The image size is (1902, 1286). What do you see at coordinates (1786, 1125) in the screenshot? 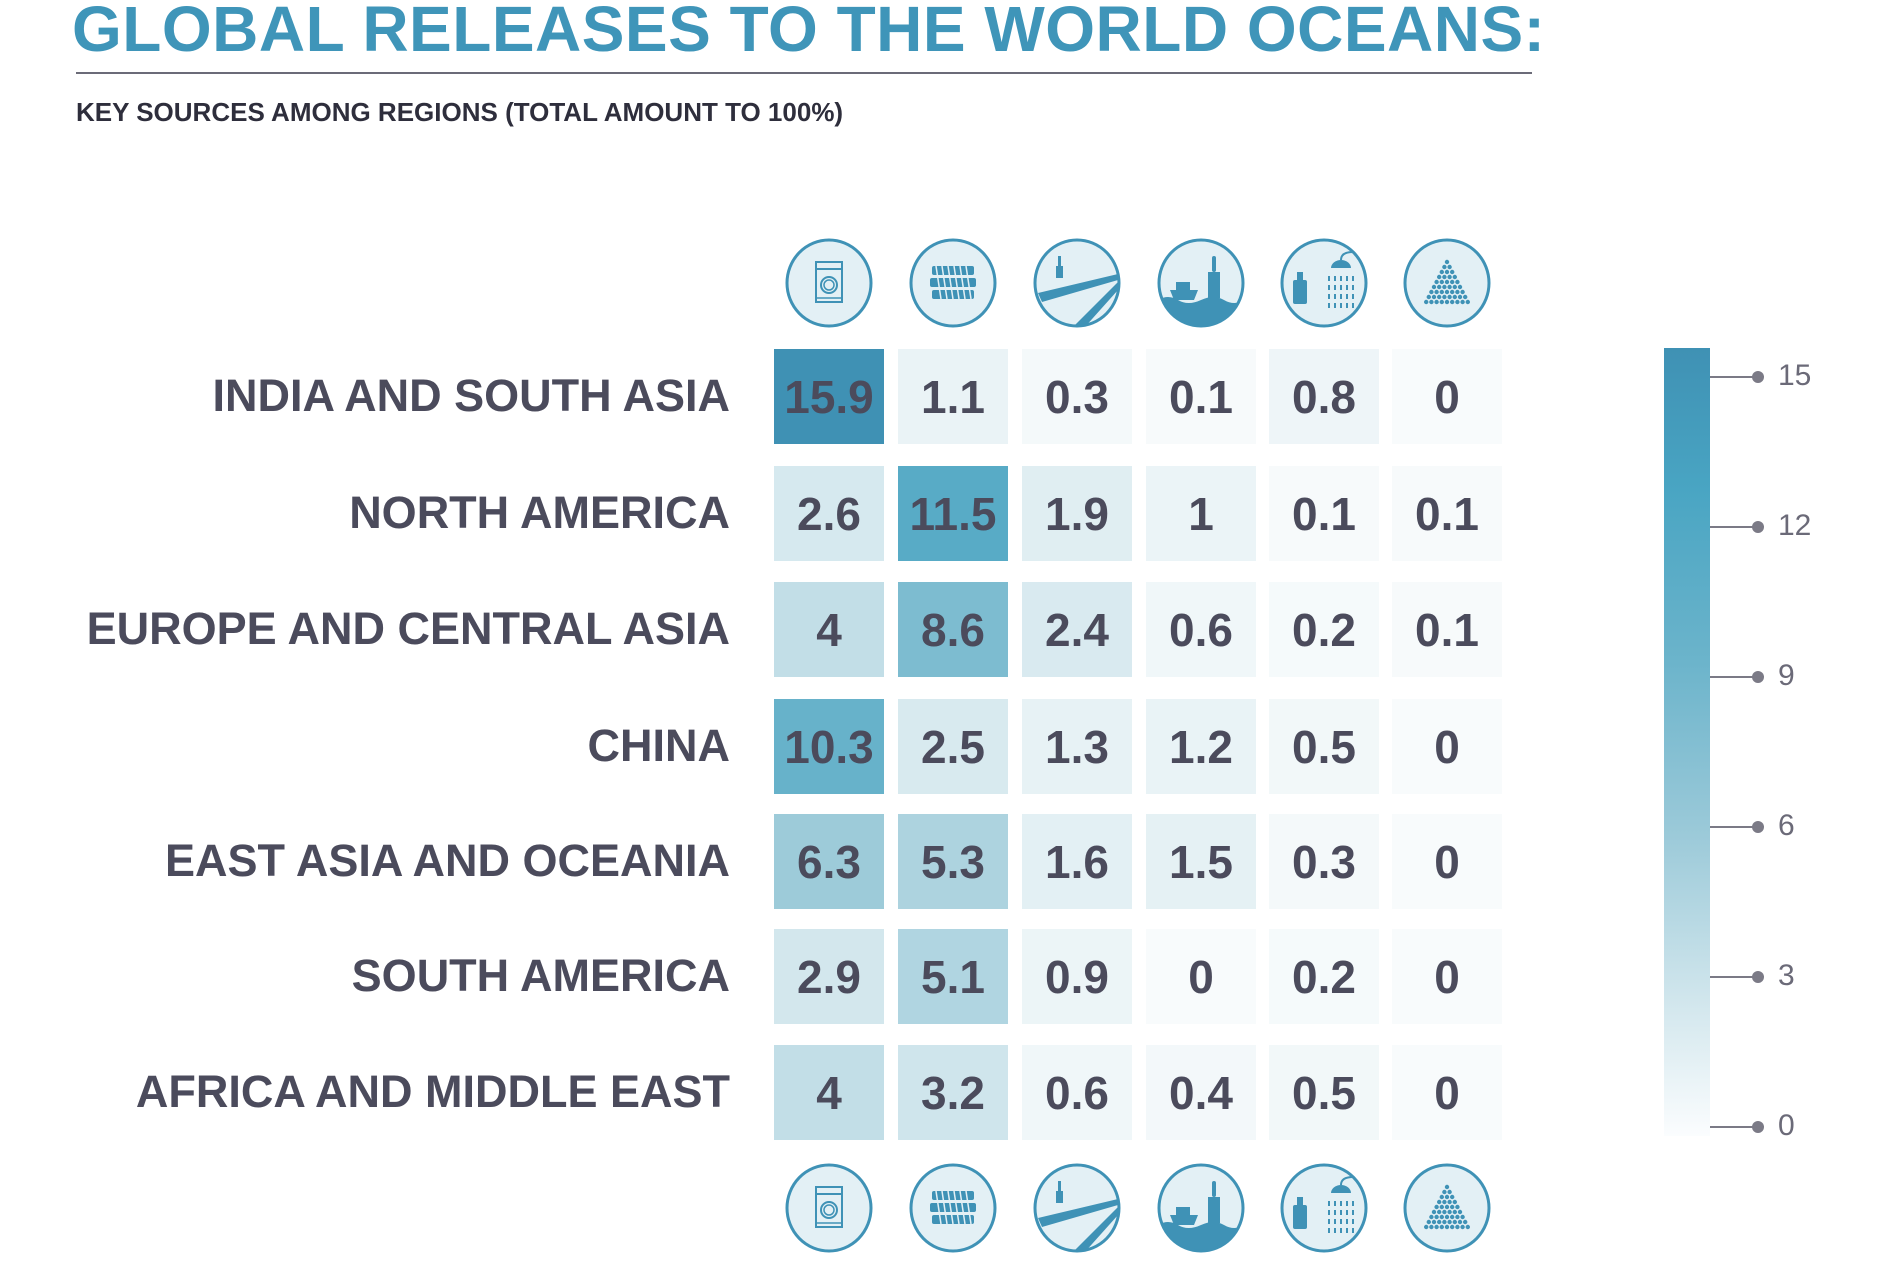
I see `colorbar-tick-label: 0` at bounding box center [1786, 1125].